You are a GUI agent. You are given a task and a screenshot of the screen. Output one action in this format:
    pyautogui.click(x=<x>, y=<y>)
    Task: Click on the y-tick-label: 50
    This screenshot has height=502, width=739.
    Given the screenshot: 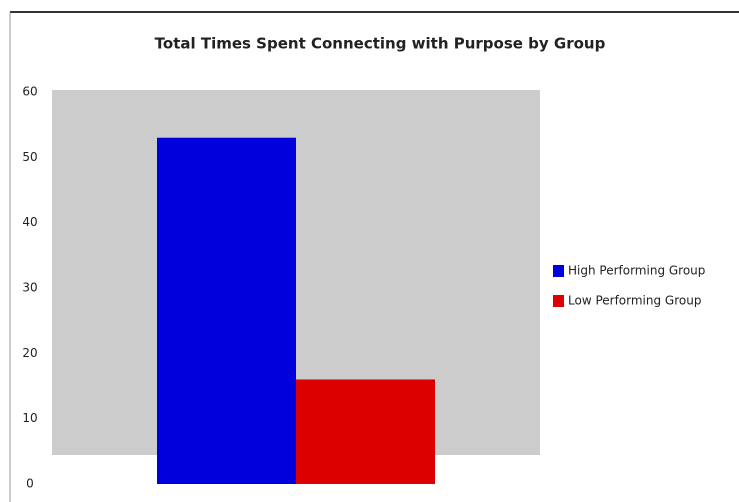 What is the action you would take?
    pyautogui.click(x=29, y=157)
    